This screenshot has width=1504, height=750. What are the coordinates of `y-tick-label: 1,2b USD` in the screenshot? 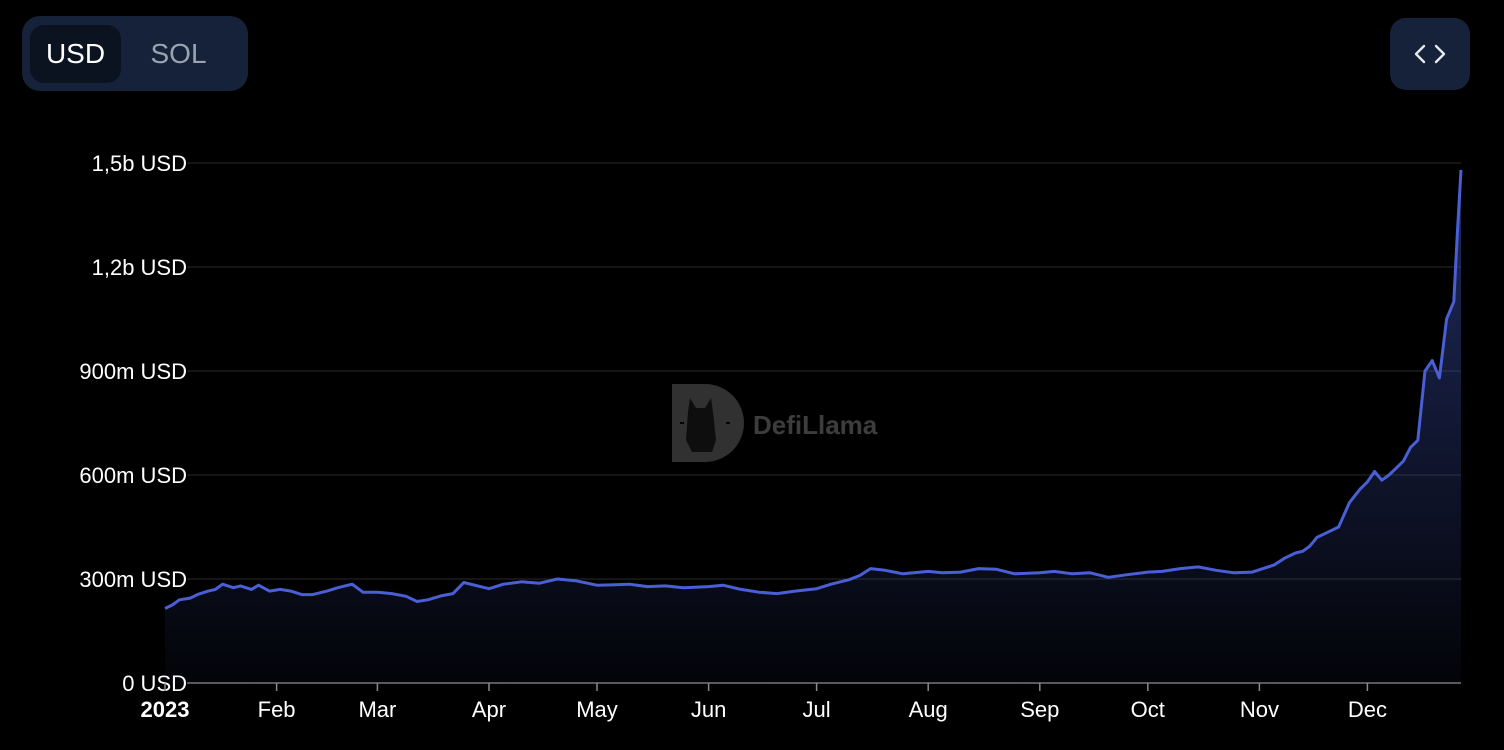 It's located at (139, 267).